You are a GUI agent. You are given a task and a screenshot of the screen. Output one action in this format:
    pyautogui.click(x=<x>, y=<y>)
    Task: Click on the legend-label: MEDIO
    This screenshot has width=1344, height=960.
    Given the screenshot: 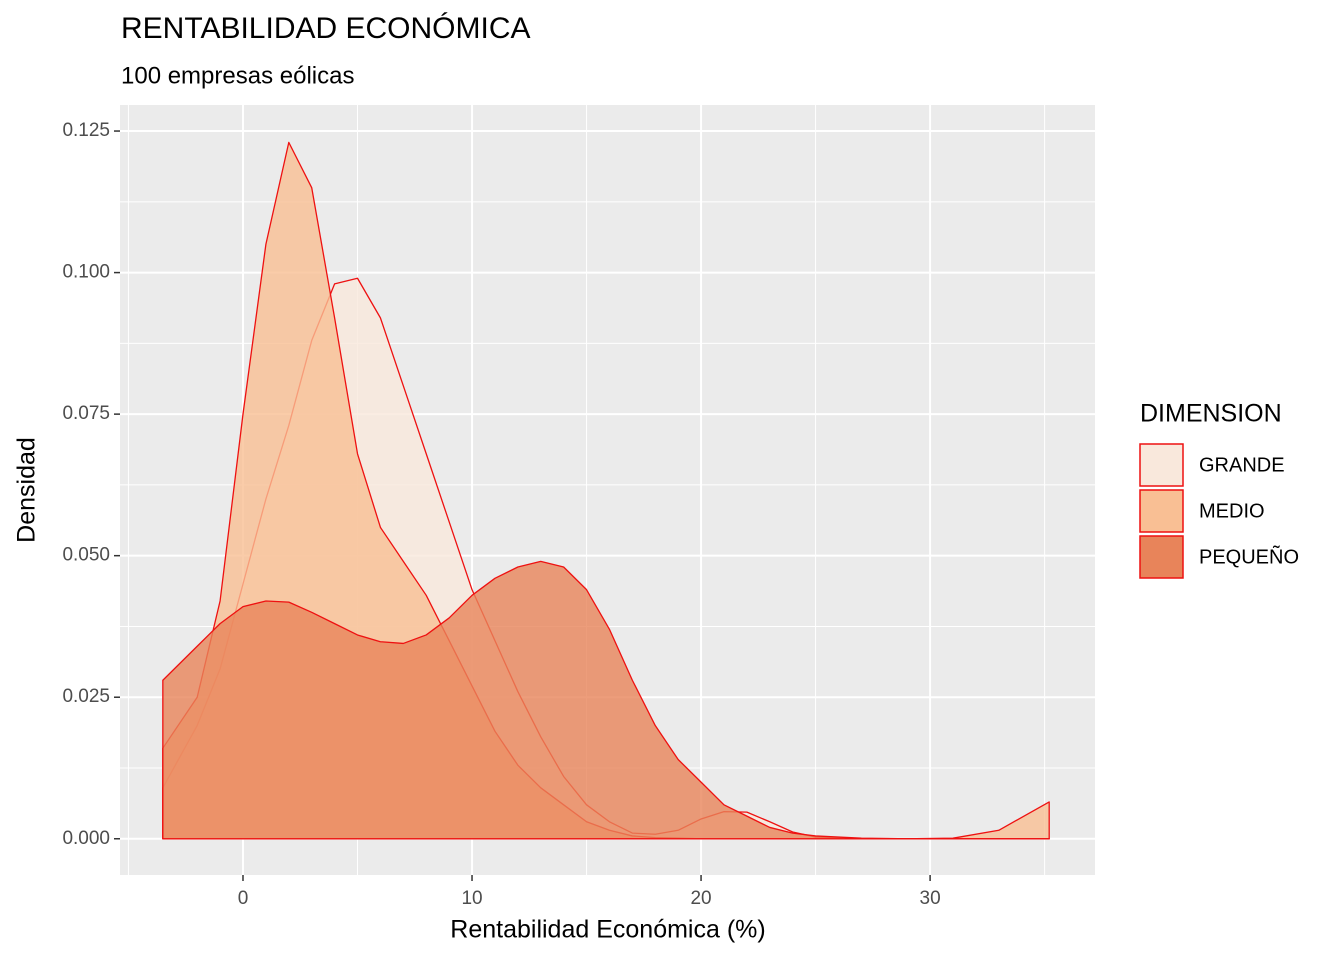 What is the action you would take?
    pyautogui.click(x=1232, y=511)
    